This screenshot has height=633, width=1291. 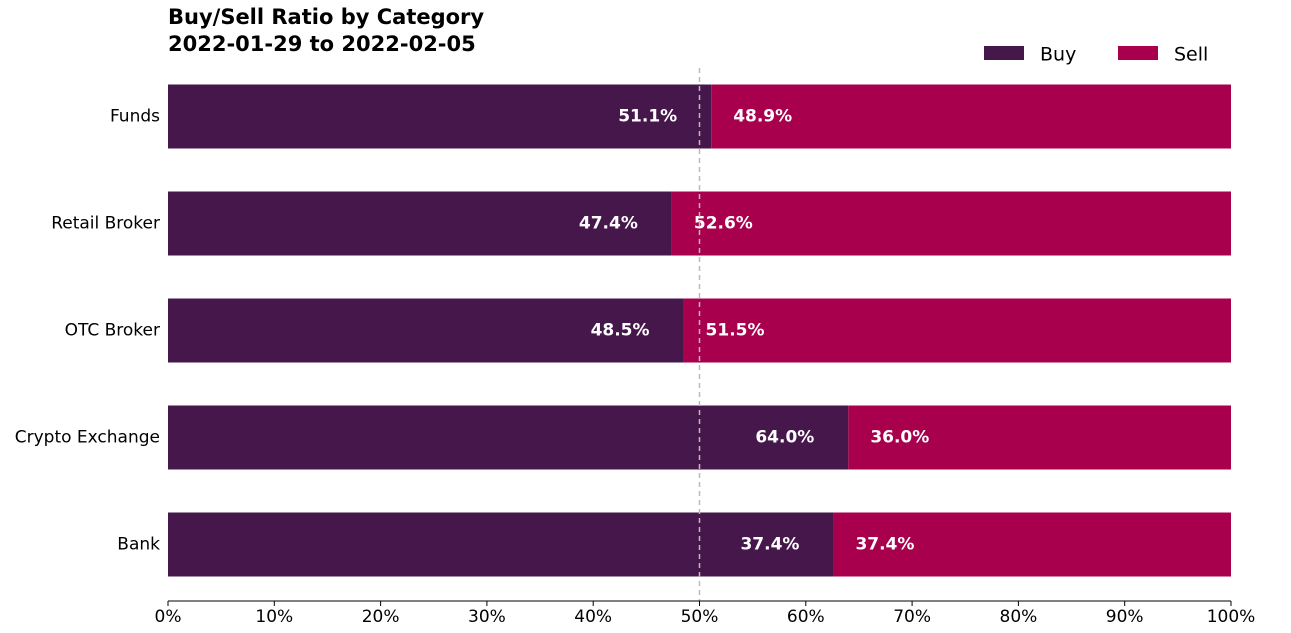 I want to click on x-tick-label: 0%, so click(x=168, y=617).